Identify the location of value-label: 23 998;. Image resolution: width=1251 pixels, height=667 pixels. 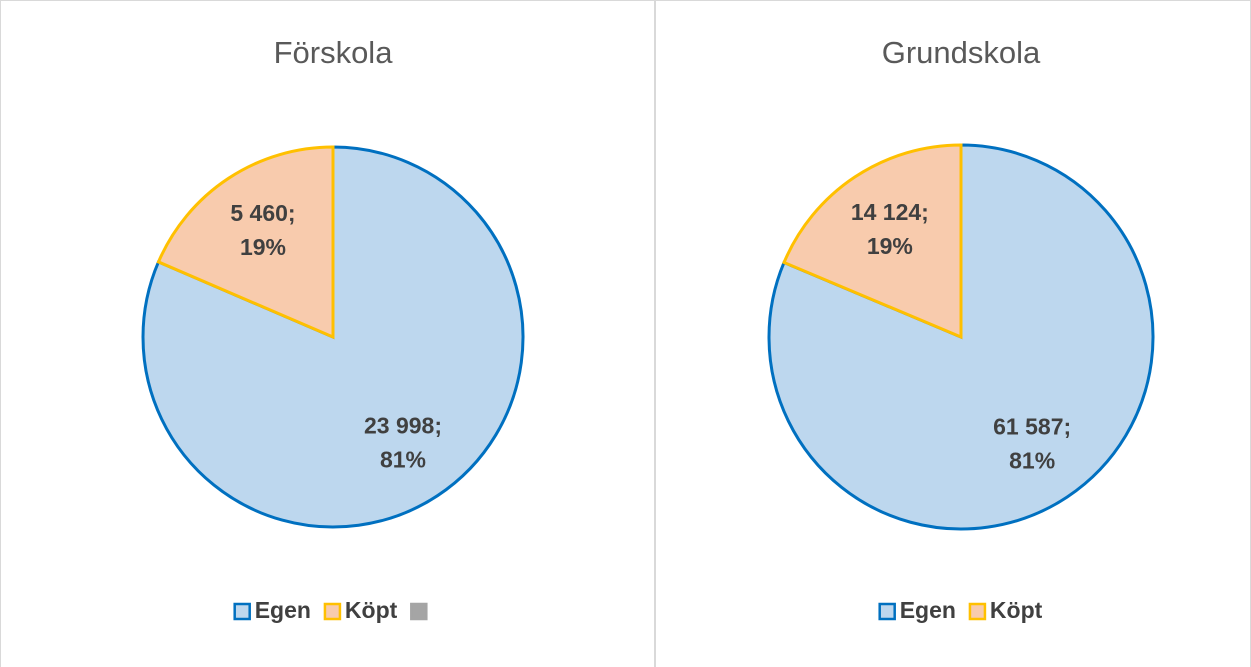
(403, 425).